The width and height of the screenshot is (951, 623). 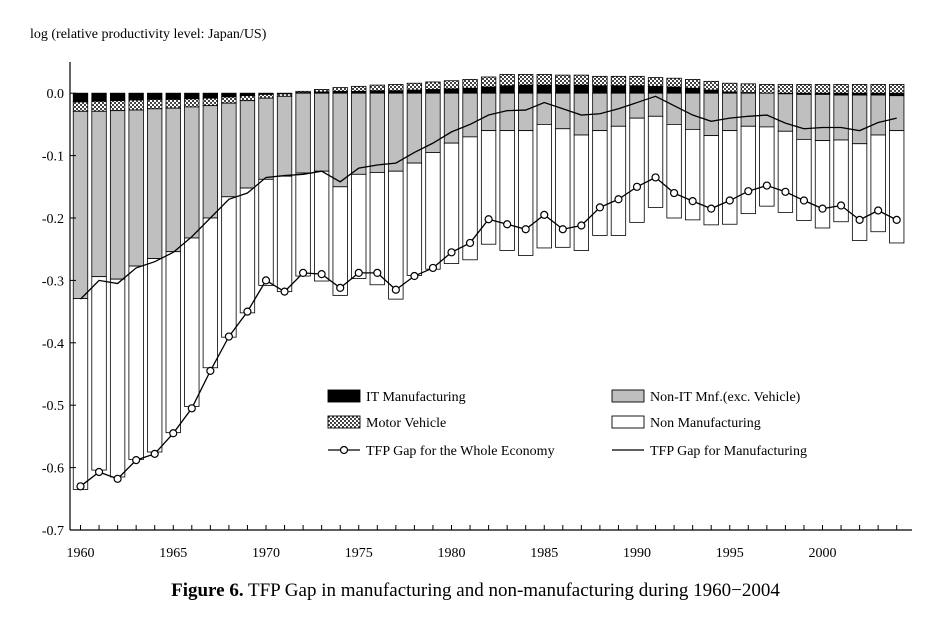 What do you see at coordinates (693, 111) in the screenshot?
I see `bar-non-it-mnf-exc-vehicle-1993` at bounding box center [693, 111].